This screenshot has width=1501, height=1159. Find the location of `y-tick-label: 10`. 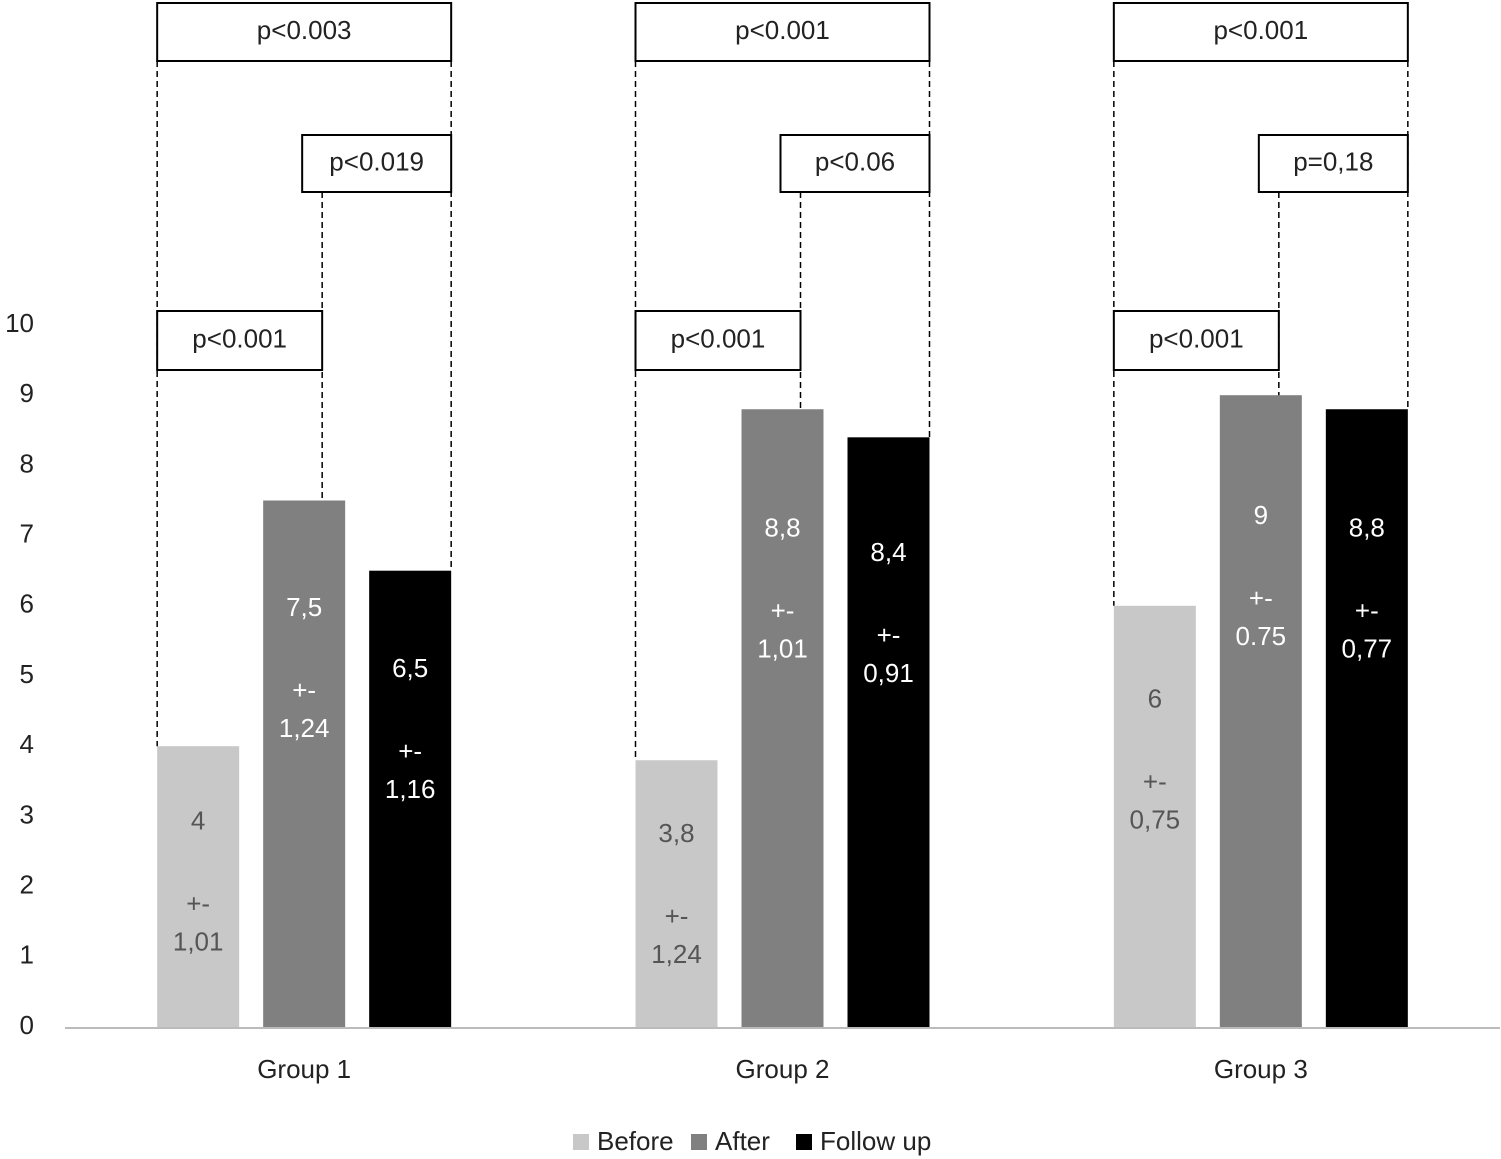

y-tick-label: 10 is located at coordinates (19, 323).